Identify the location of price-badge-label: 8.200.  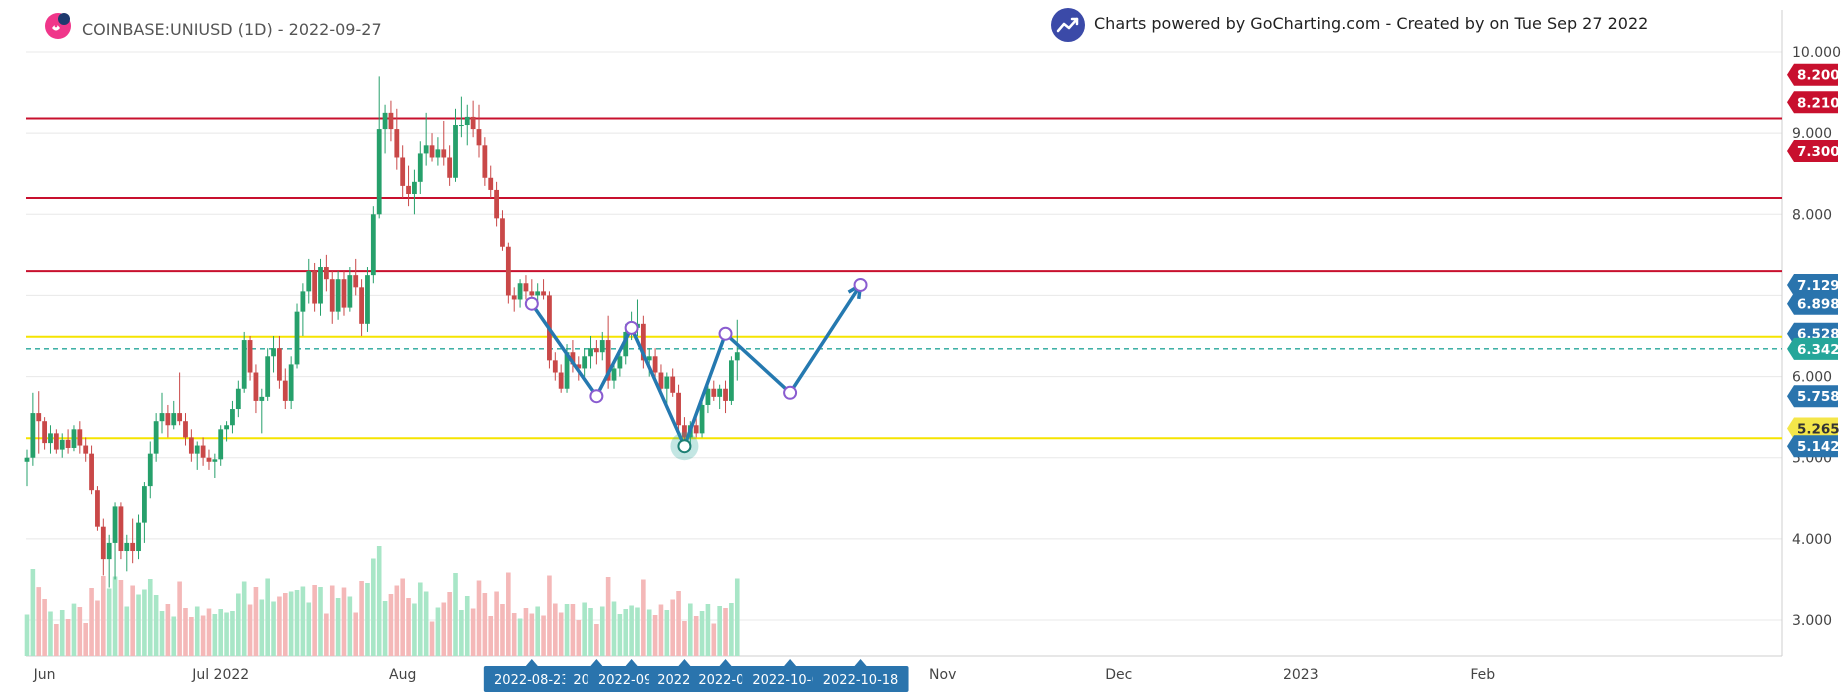
(1818, 76).